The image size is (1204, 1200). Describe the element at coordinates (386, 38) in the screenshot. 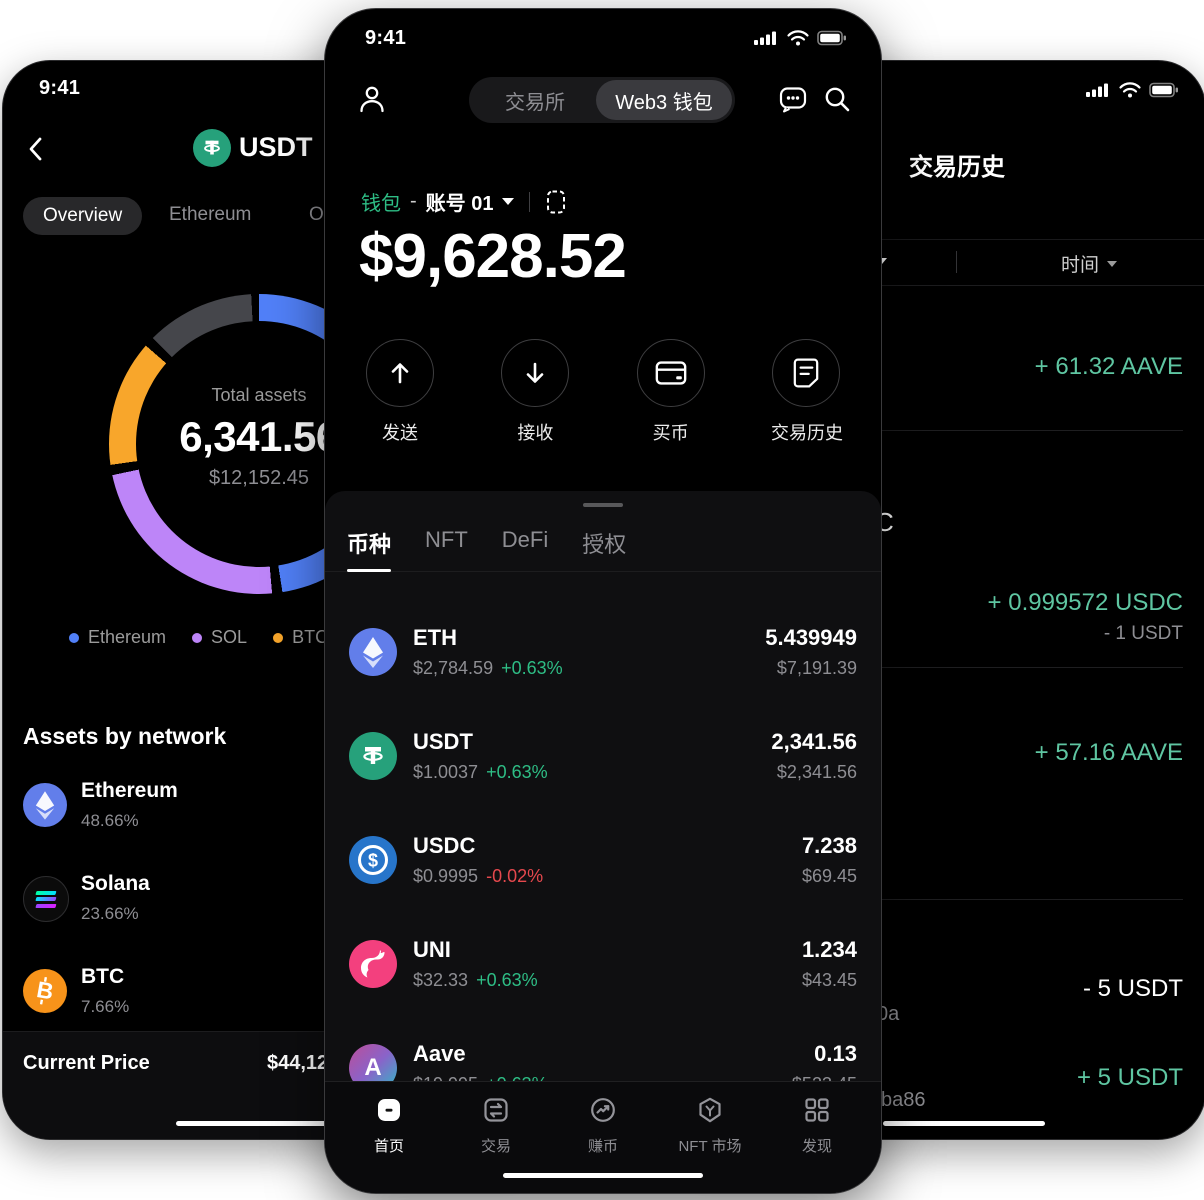

I see `status-time: 9:41` at that location.